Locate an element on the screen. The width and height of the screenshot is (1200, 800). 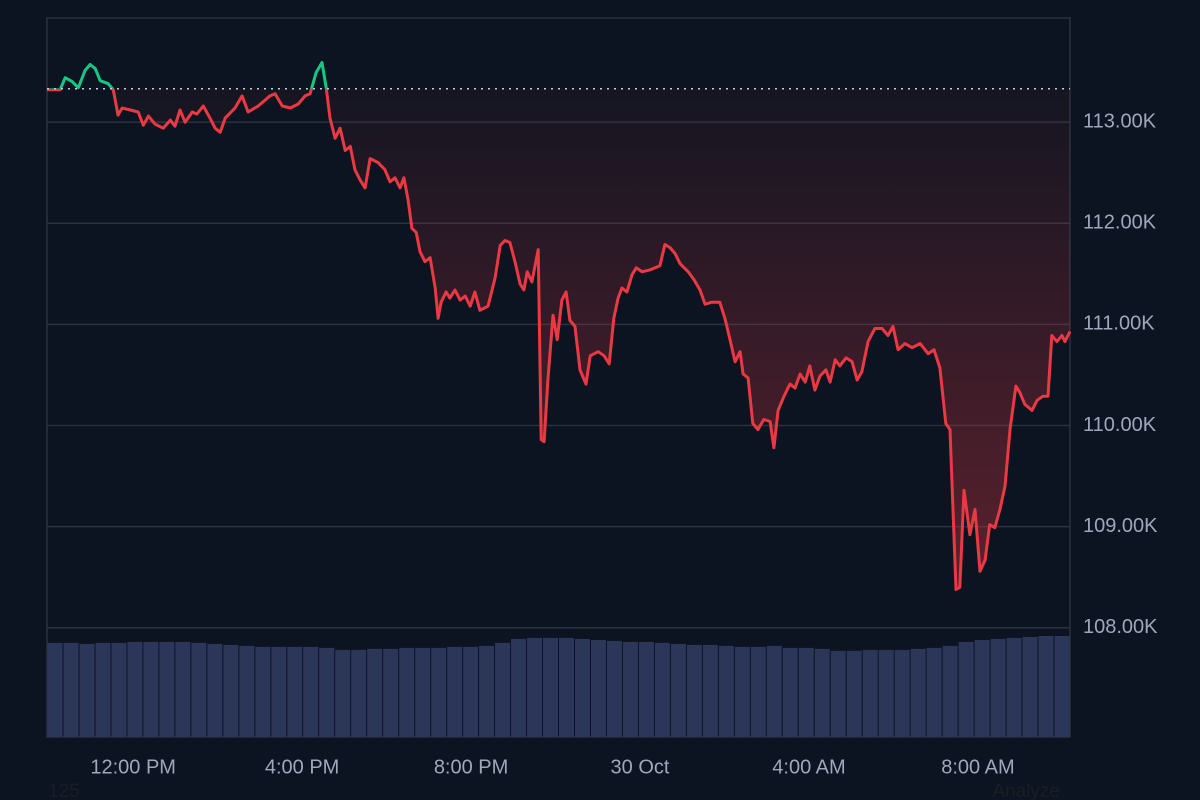
y-tick-label: 112.00K is located at coordinates (1120, 223).